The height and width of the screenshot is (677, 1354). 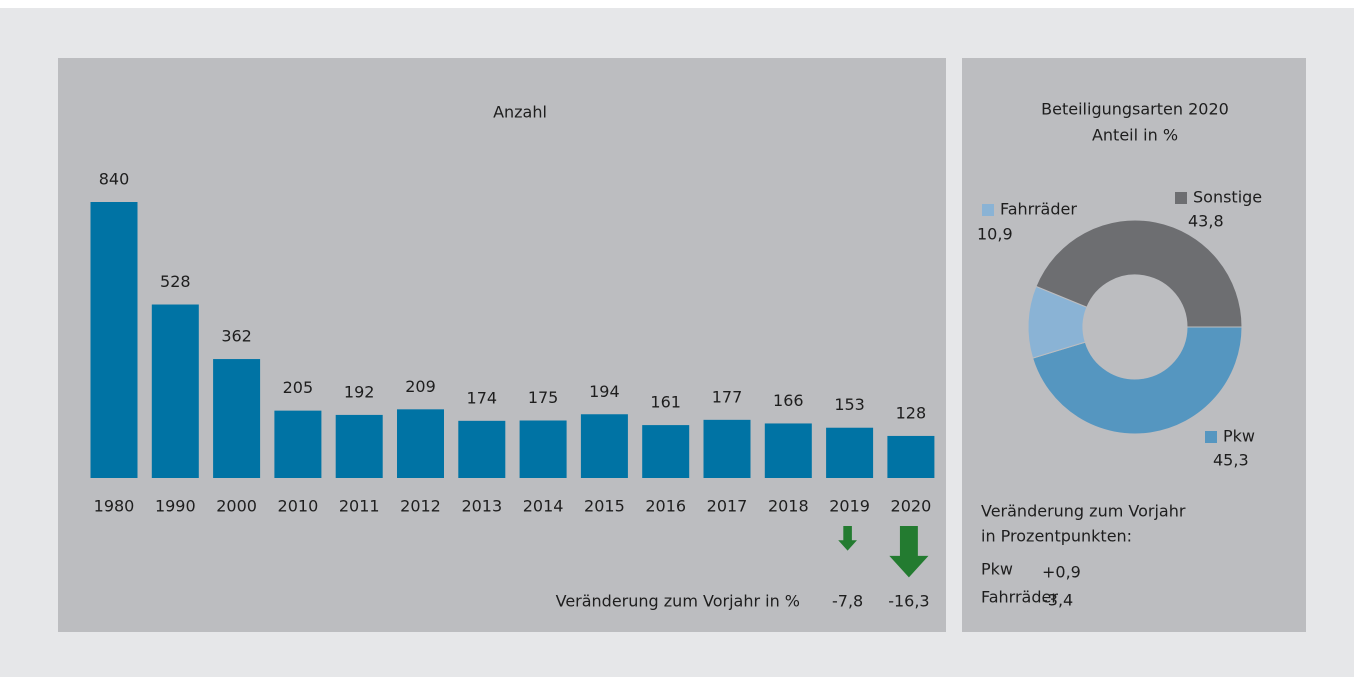 What do you see at coordinates (236, 506) in the screenshot?
I see `x-tick-label: 2000` at bounding box center [236, 506].